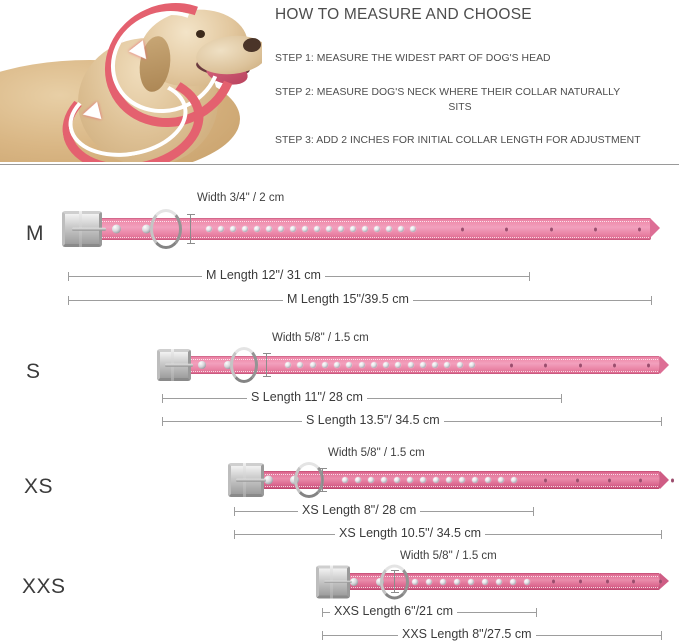 The width and height of the screenshot is (679, 642). Describe the element at coordinates (266, 365) in the screenshot. I see `width-dimension-line-s` at that location.